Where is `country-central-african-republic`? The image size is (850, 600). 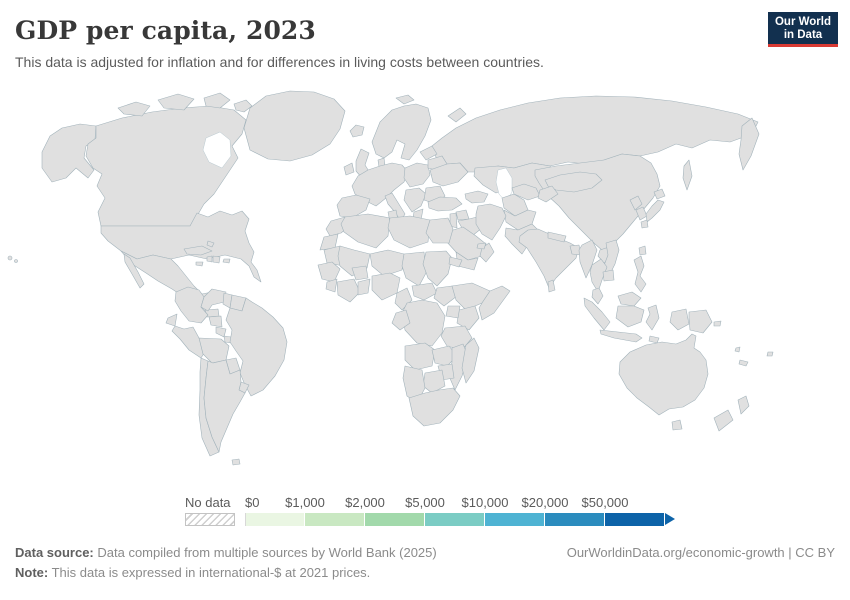 country-central-african-republic is located at coordinates (424, 291).